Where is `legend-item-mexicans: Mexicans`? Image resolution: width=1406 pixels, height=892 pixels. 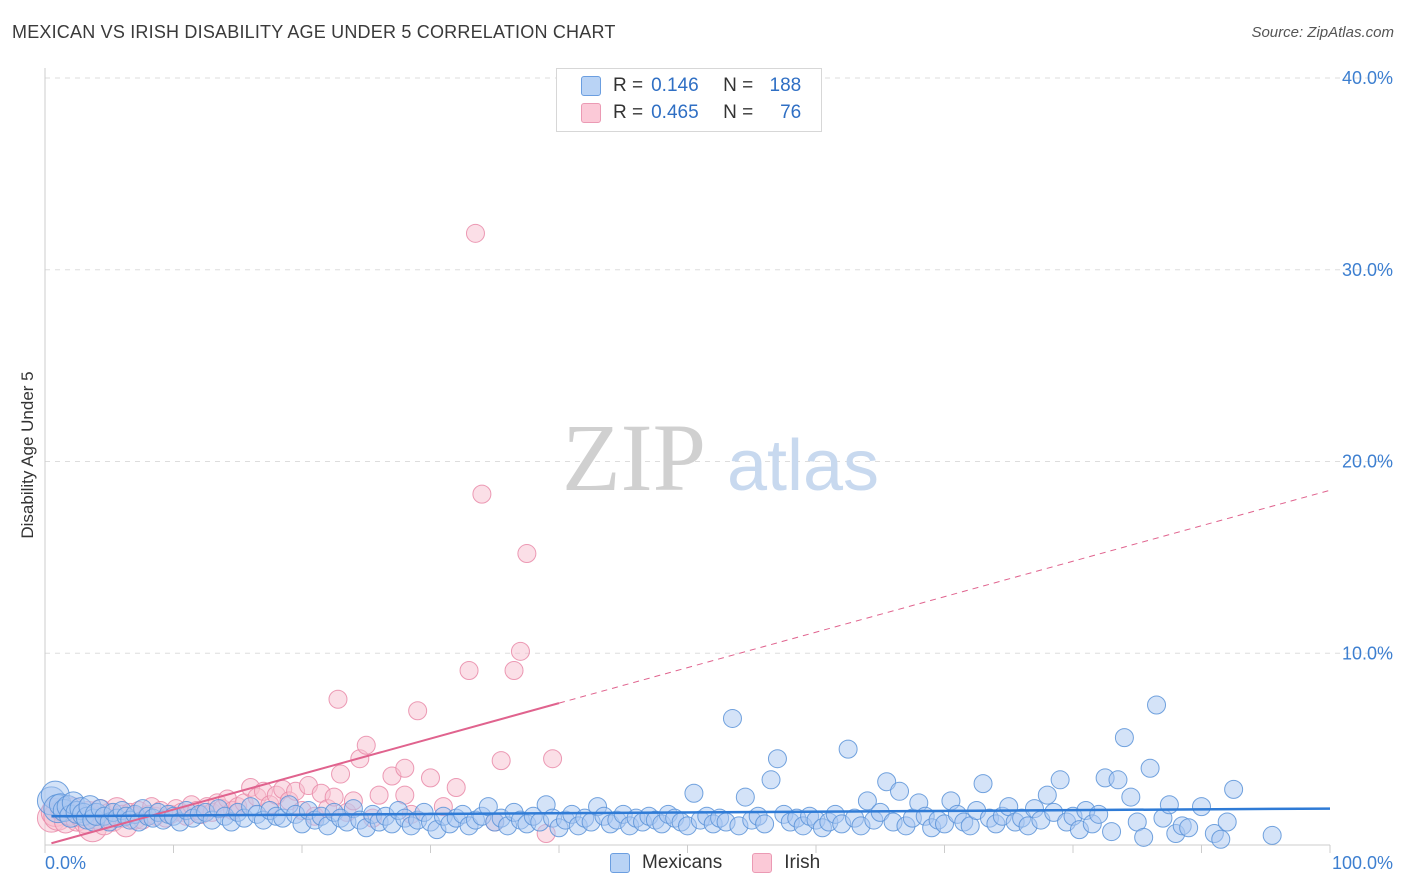 legend-item-mexicans: Mexicans is located at coordinates (666, 863).